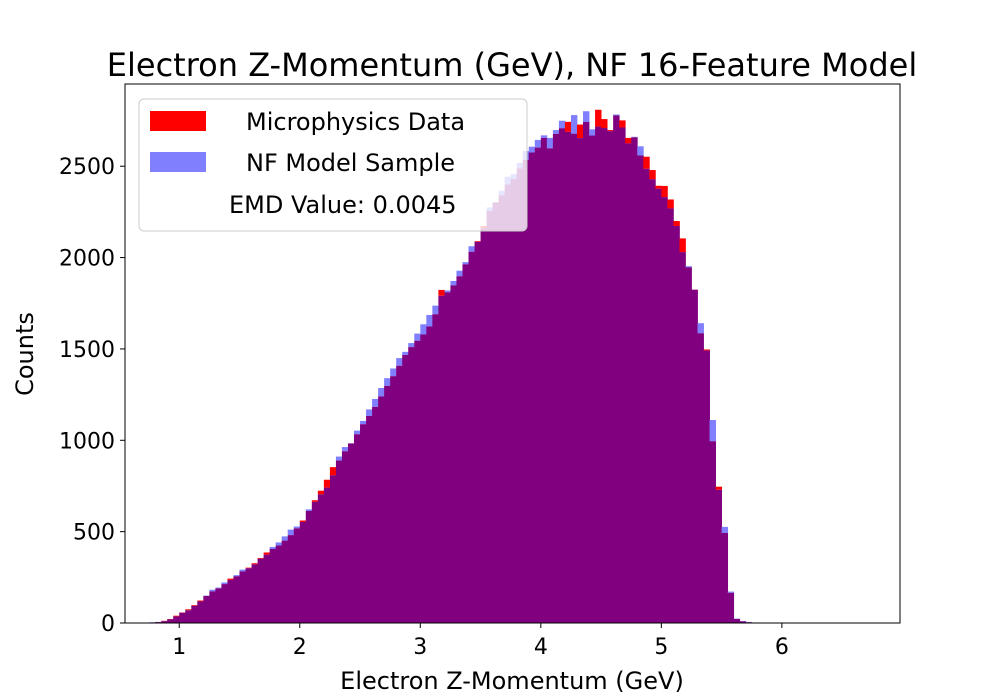 This screenshot has width=1000, height=700. Describe the element at coordinates (179, 647) in the screenshot. I see `x-tick-label: 1` at that location.